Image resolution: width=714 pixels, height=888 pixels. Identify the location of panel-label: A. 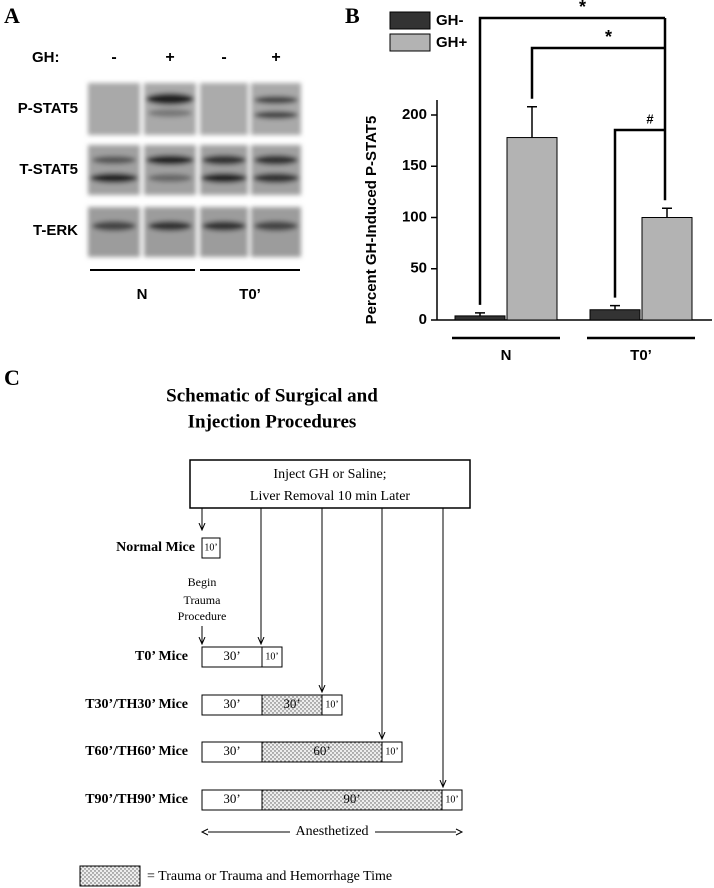
(12, 15).